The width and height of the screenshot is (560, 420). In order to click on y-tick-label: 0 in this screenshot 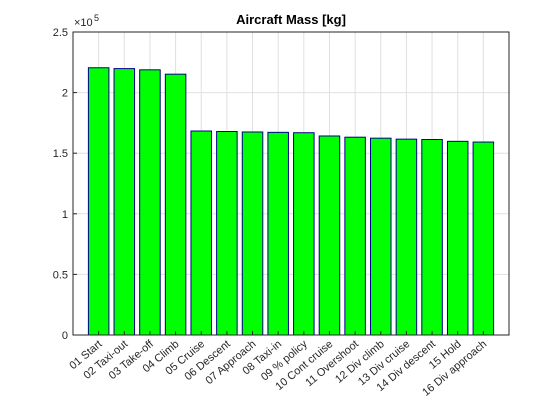, I will do `click(65, 336)`.